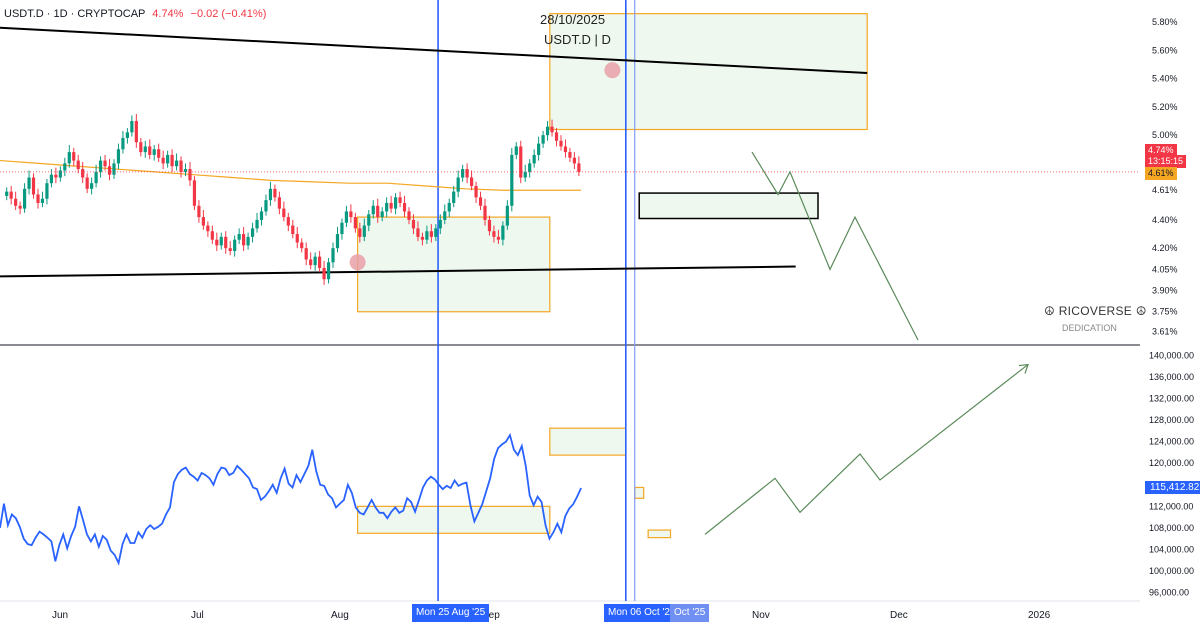 Image resolution: width=1200 pixels, height=624 pixels. What do you see at coordinates (1165, 135) in the screenshot?
I see `y-tick-top-4: 5.00%` at bounding box center [1165, 135].